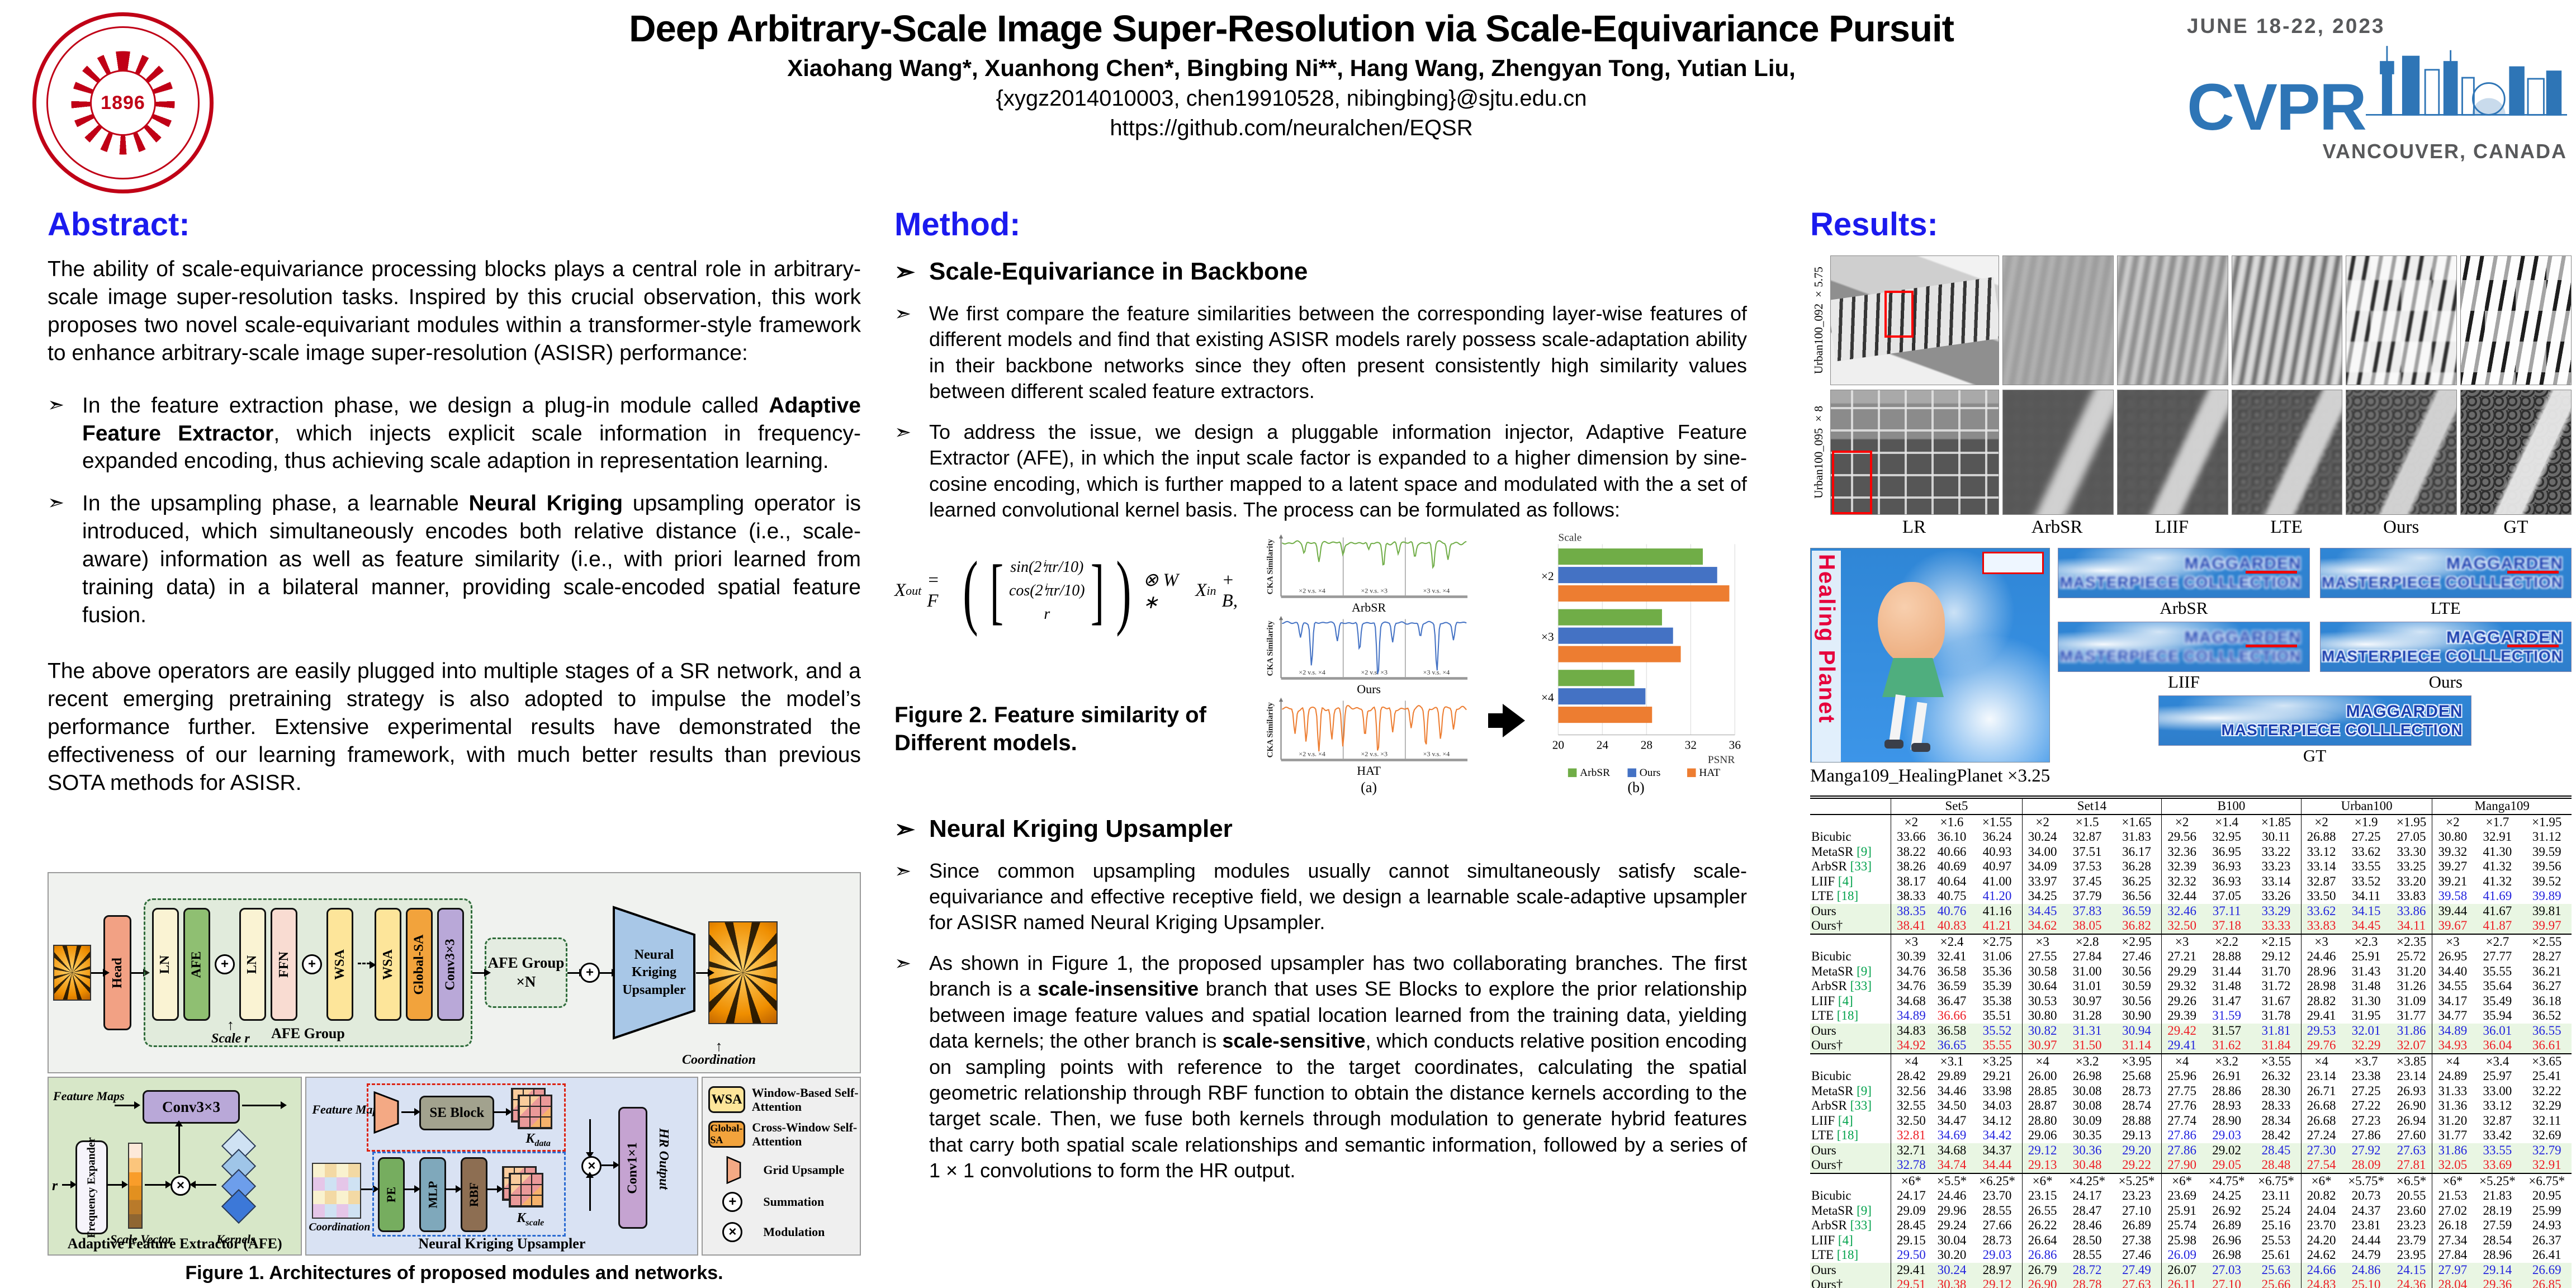 The height and width of the screenshot is (1288, 2576). Describe the element at coordinates (457, 1113) in the screenshot. I see `se-block: SE Block` at that location.